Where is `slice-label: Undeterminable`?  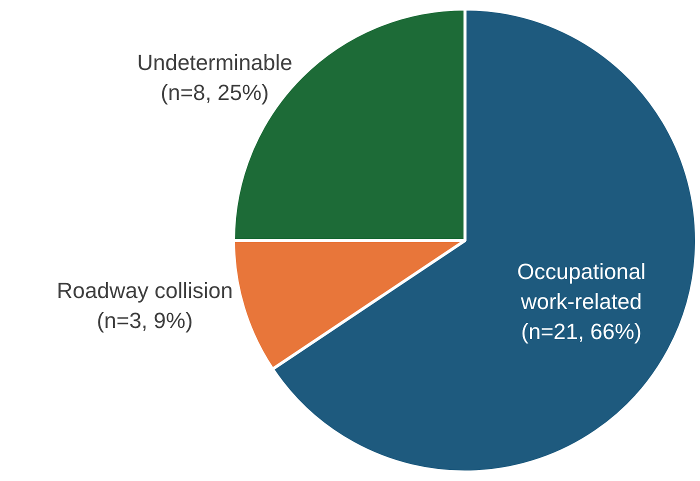
slice-label: Undeterminable is located at coordinates (214, 63).